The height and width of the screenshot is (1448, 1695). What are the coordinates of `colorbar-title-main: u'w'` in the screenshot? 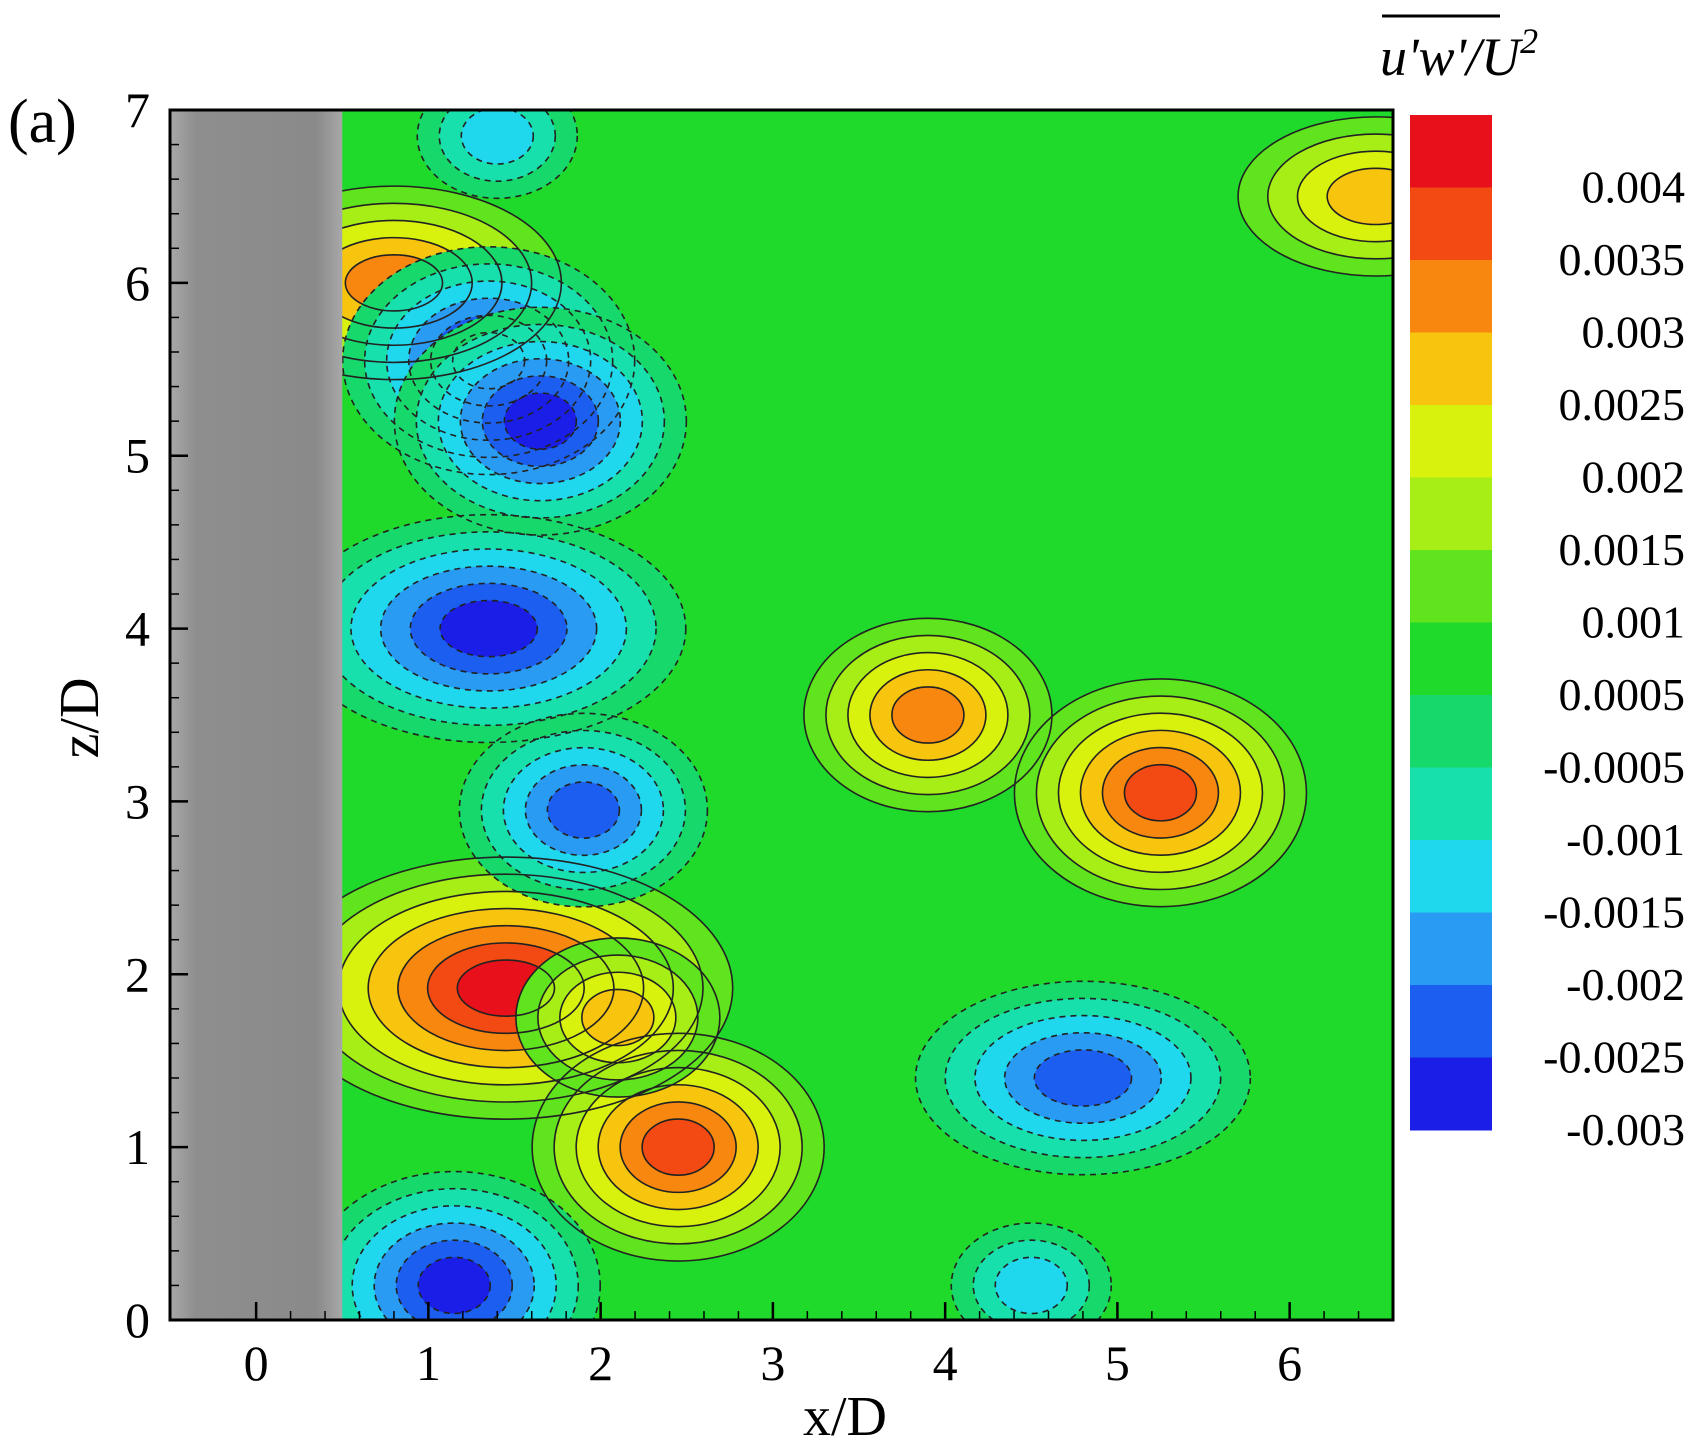 It's located at (1424, 57).